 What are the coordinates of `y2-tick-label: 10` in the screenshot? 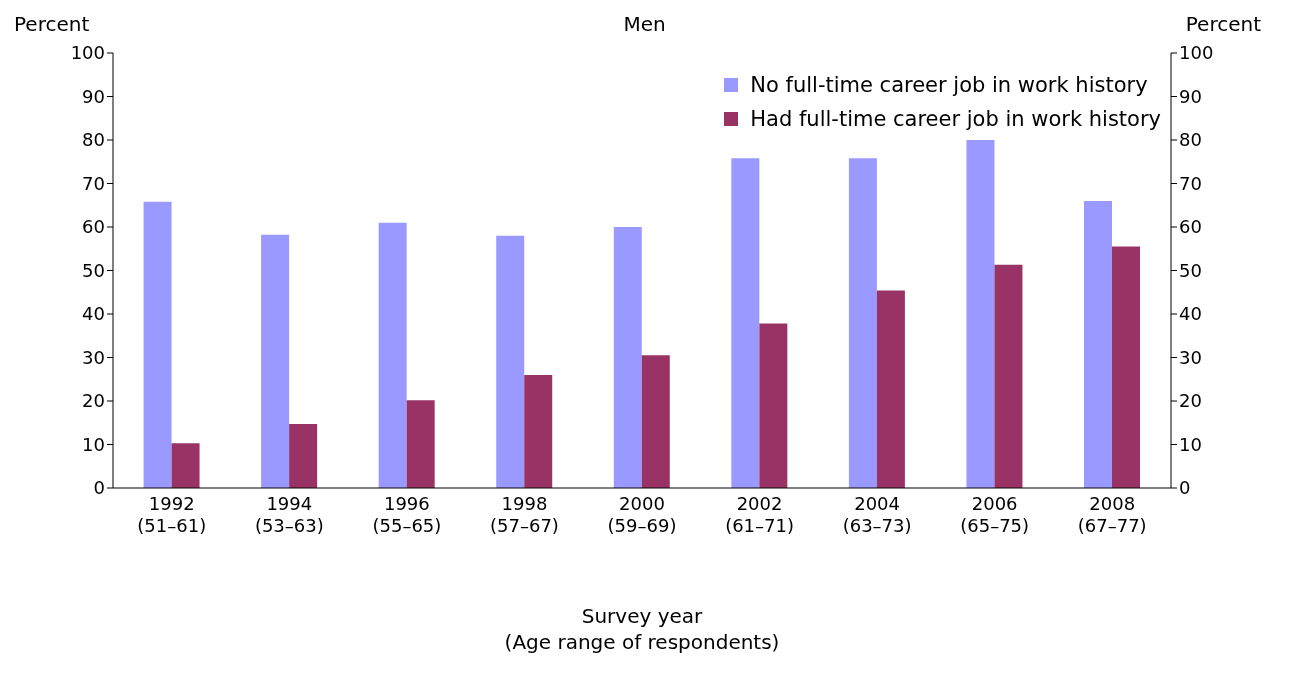 It's located at (1190, 444).